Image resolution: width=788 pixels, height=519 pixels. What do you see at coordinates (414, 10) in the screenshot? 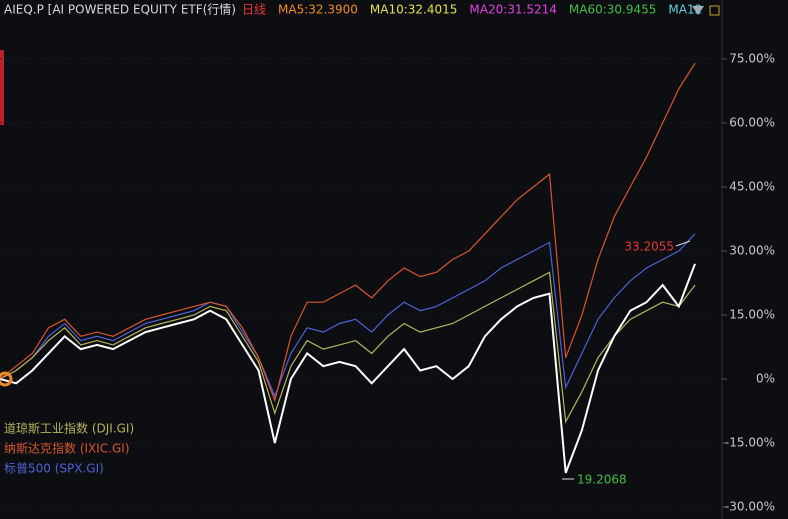
I see `header-item: MA10:32.4015` at bounding box center [414, 10].